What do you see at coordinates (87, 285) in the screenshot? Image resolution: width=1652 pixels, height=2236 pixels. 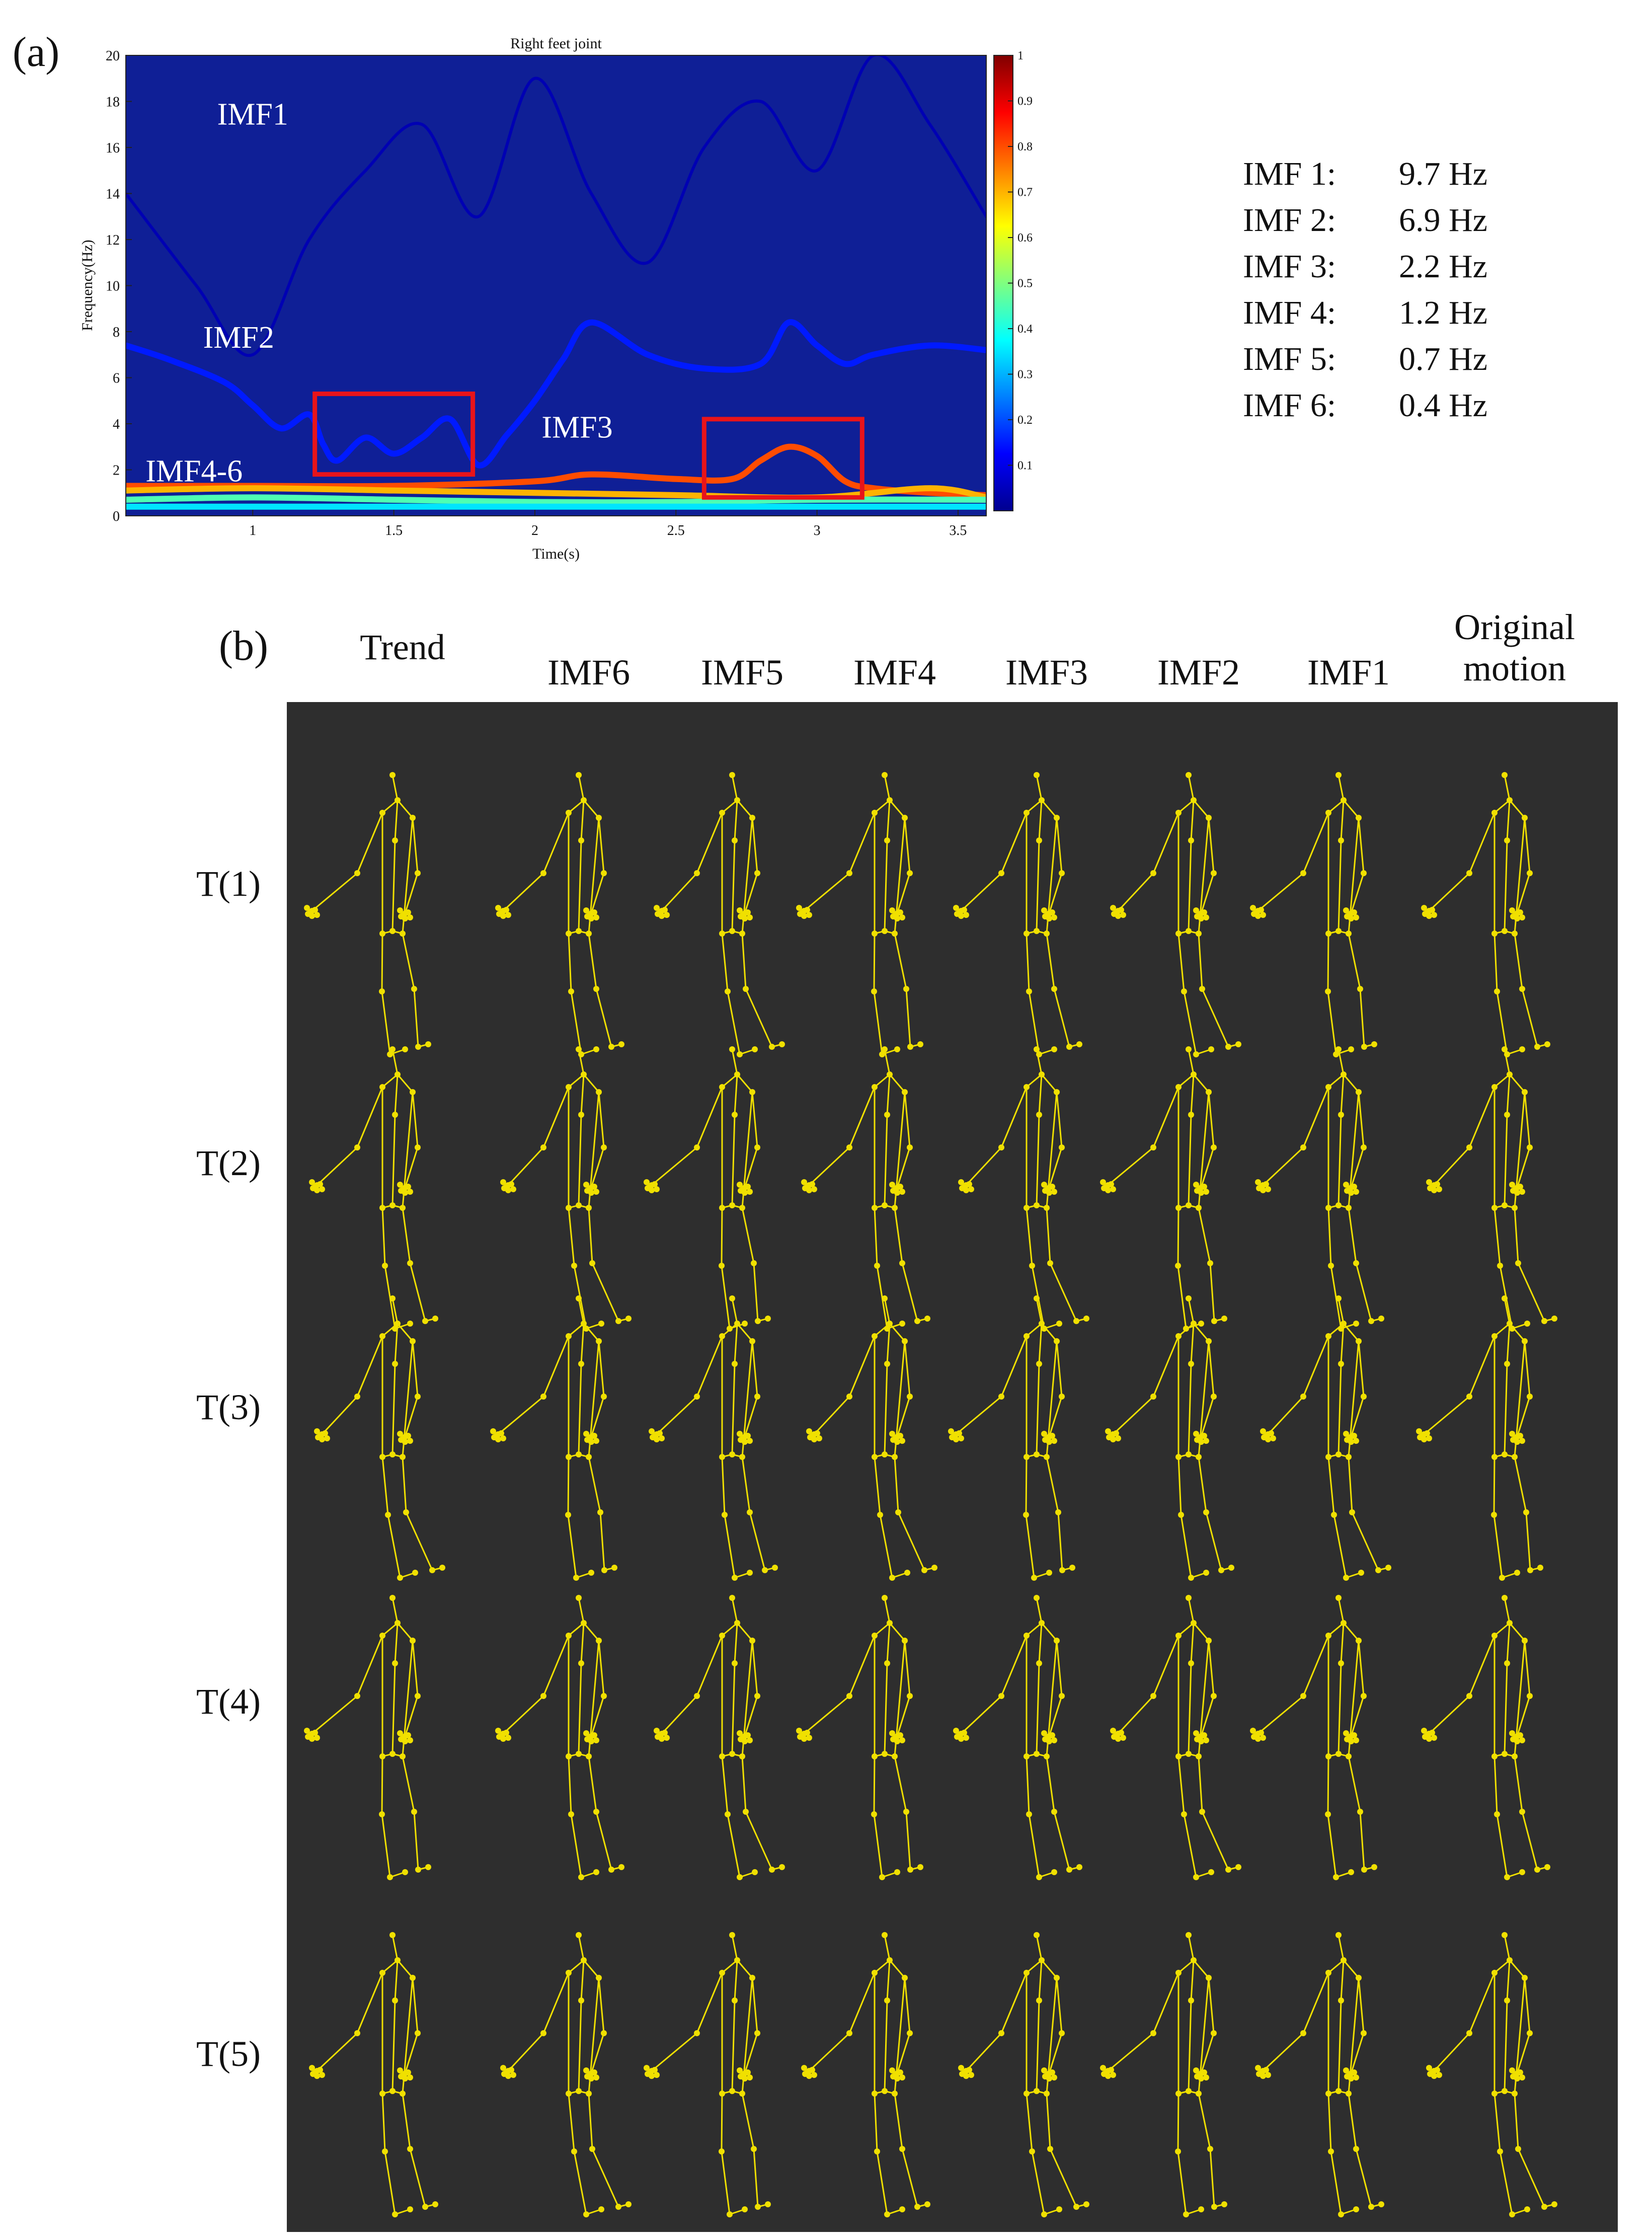 I see `y-axis-label: Frequency(Hz)` at bounding box center [87, 285].